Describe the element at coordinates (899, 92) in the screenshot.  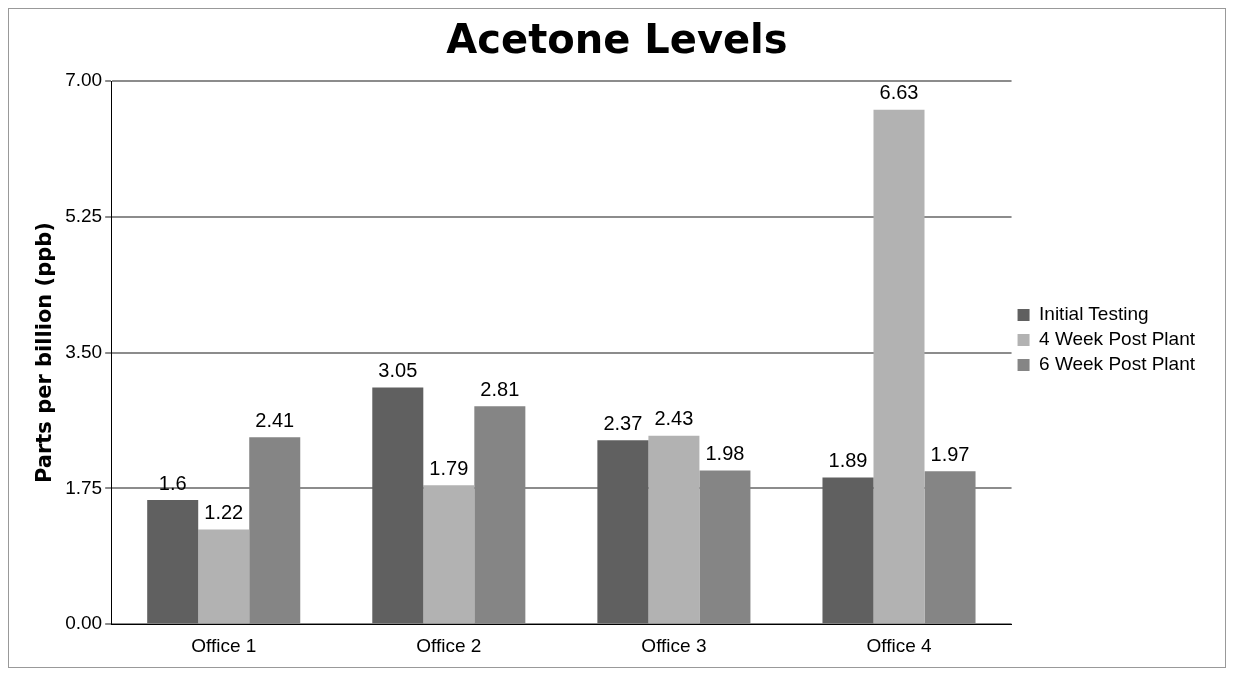
I see `data-label: 6.63` at that location.